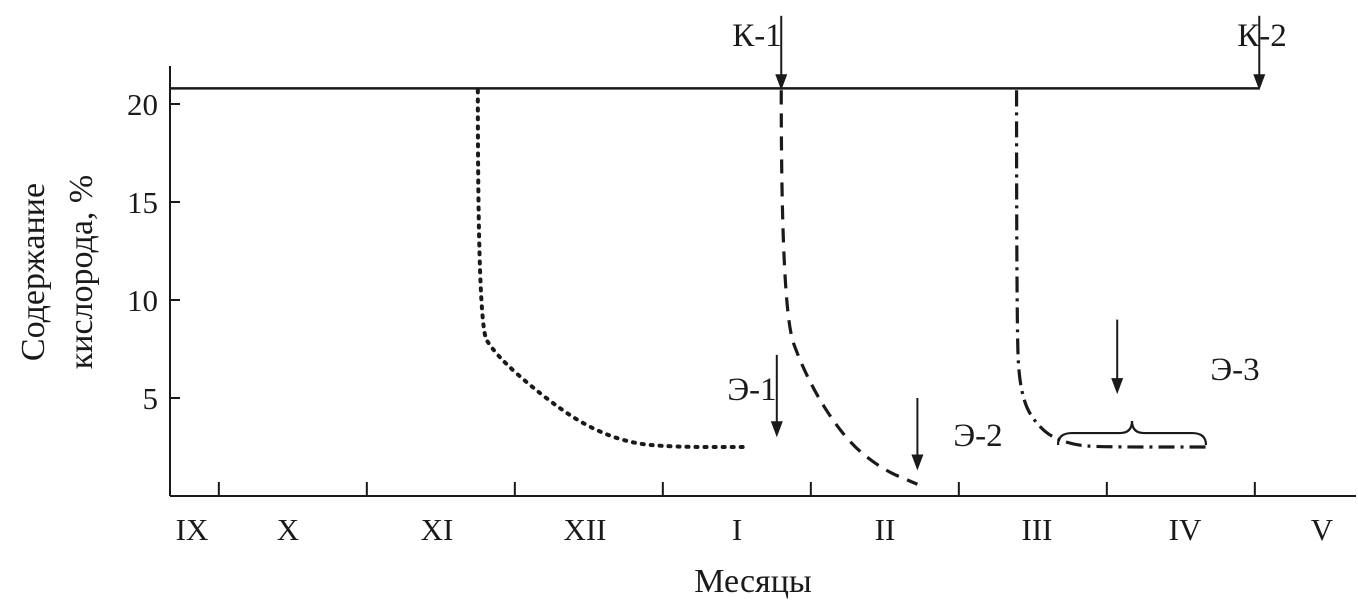  Describe the element at coordinates (437, 529) in the screenshot. I see `x-tick-label: XI` at that location.